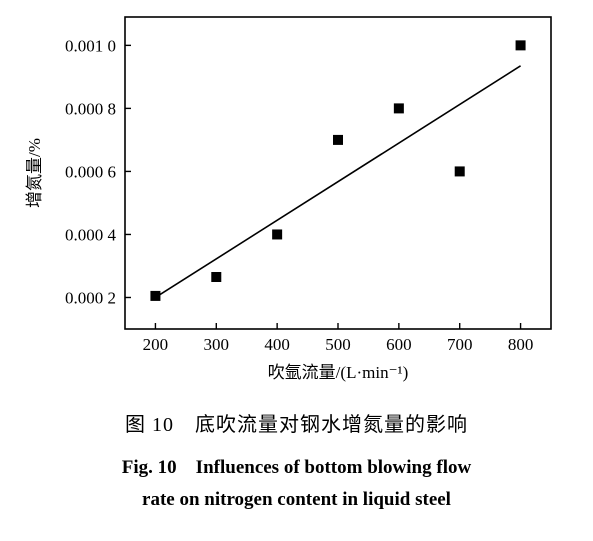 Image resolution: width=593 pixels, height=541 pixels. Describe the element at coordinates (296, 425) in the screenshot. I see `figure-caption-cn: 图 10 底吹流量对钢水增氮量的影响` at that location.